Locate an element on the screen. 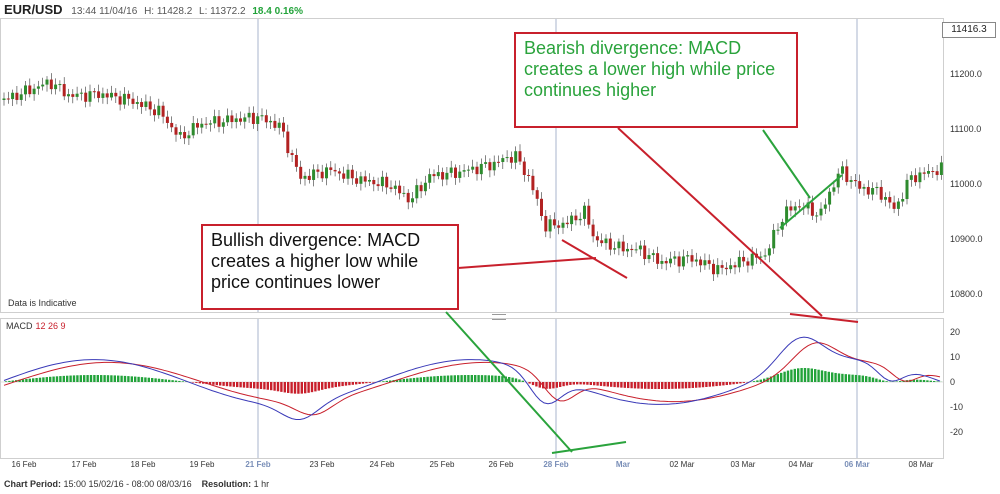  x-tick: 04 Mar is located at coordinates (801, 464).